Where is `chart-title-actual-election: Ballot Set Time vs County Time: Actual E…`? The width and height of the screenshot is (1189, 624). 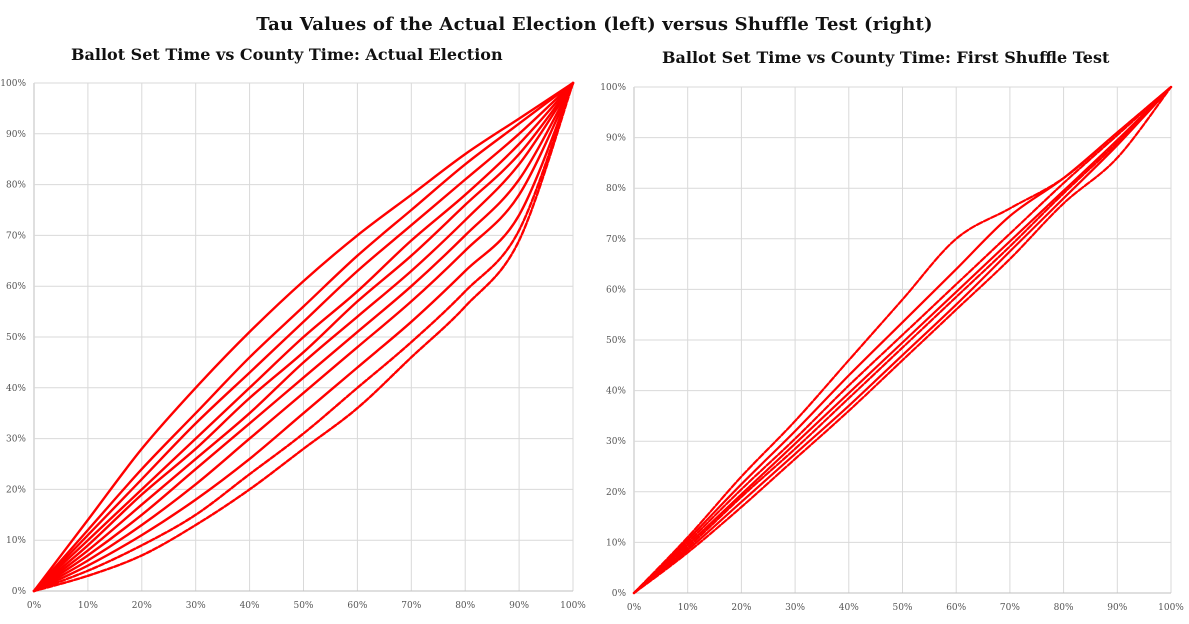 chart-title-actual-election: Ballot Set Time vs County Time: Actual E… is located at coordinates (287, 54).